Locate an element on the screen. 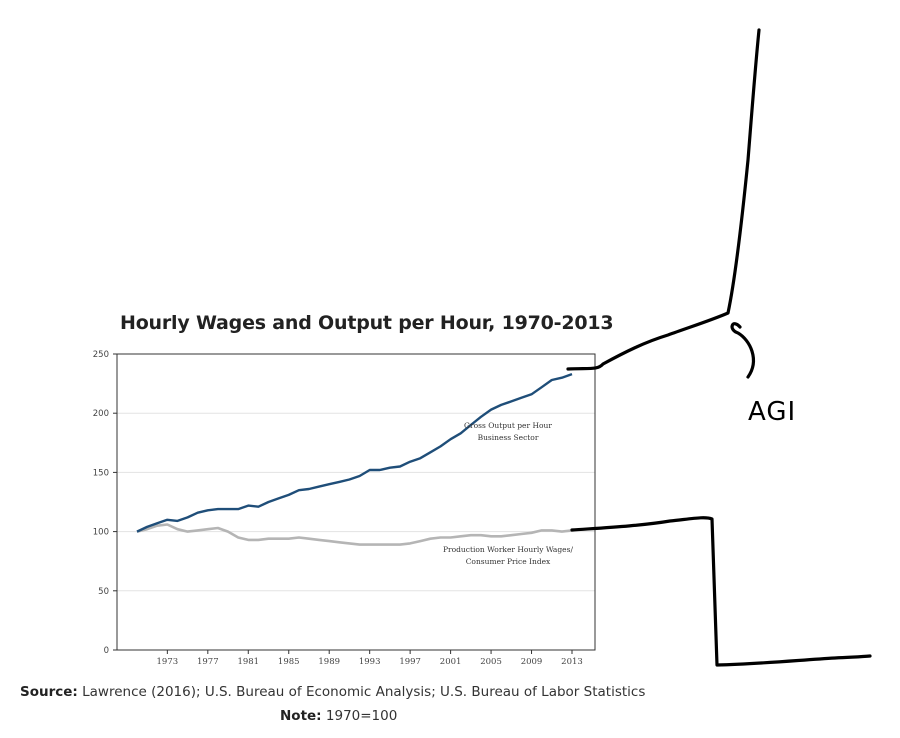 Image resolution: width=900 pixels, height=738 pixels. x-tick-label: 2005 is located at coordinates (491, 662).